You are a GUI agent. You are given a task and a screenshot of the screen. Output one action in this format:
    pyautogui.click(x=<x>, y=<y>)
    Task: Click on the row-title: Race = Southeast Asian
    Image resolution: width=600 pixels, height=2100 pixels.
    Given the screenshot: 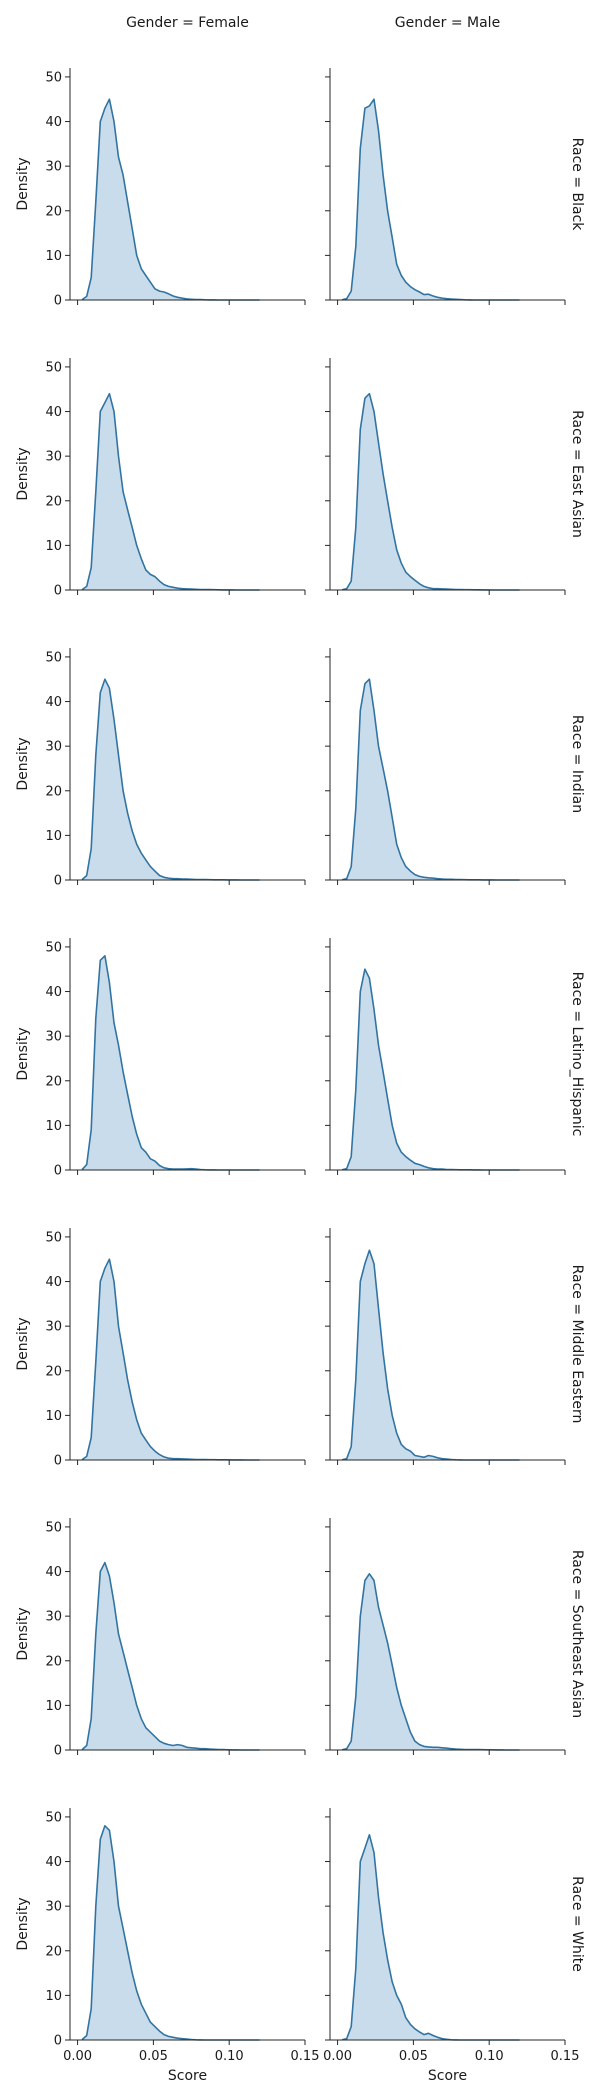 What is the action you would take?
    pyautogui.click(x=577, y=1634)
    